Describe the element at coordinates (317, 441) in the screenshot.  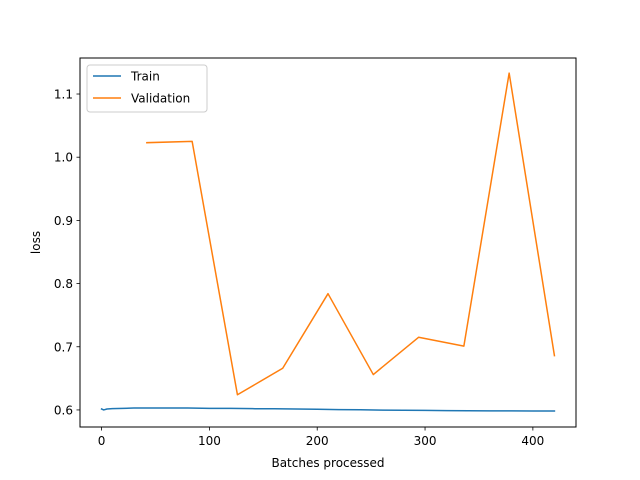
I see `x-tick-label: 200` at that location.